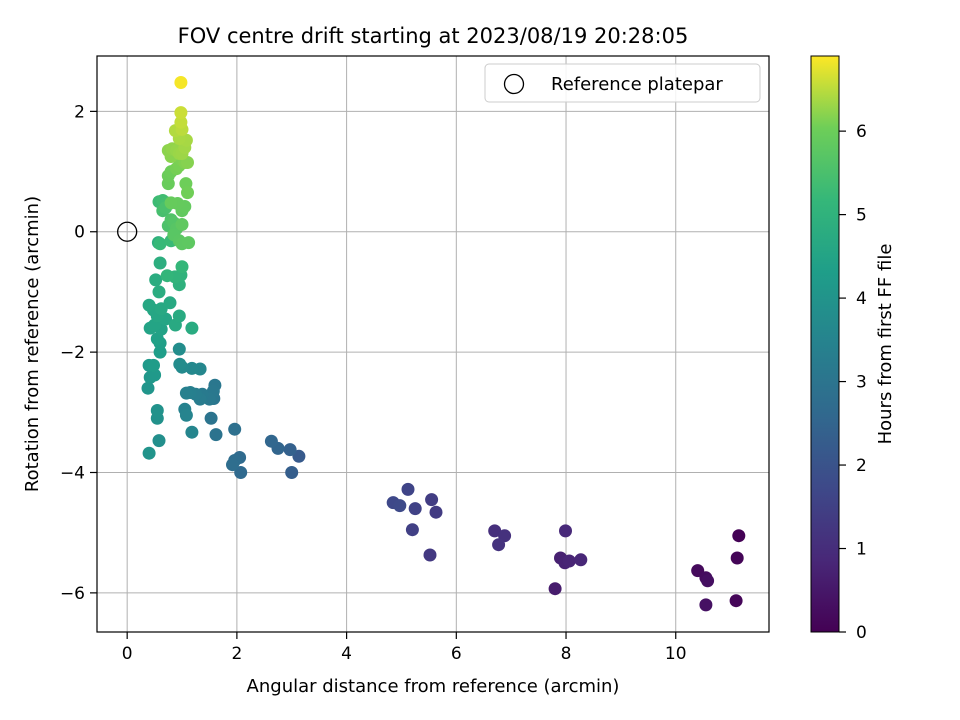  What do you see at coordinates (72, 474) in the screenshot?
I see `y-tick-label: −4` at bounding box center [72, 474].